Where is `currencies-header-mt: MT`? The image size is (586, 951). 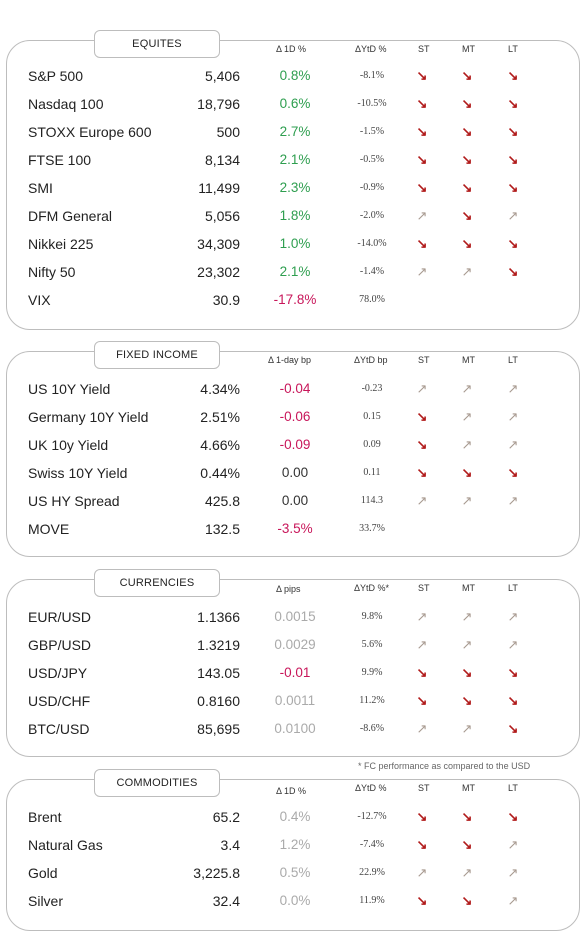 currencies-header-mt: MT is located at coordinates (468, 588).